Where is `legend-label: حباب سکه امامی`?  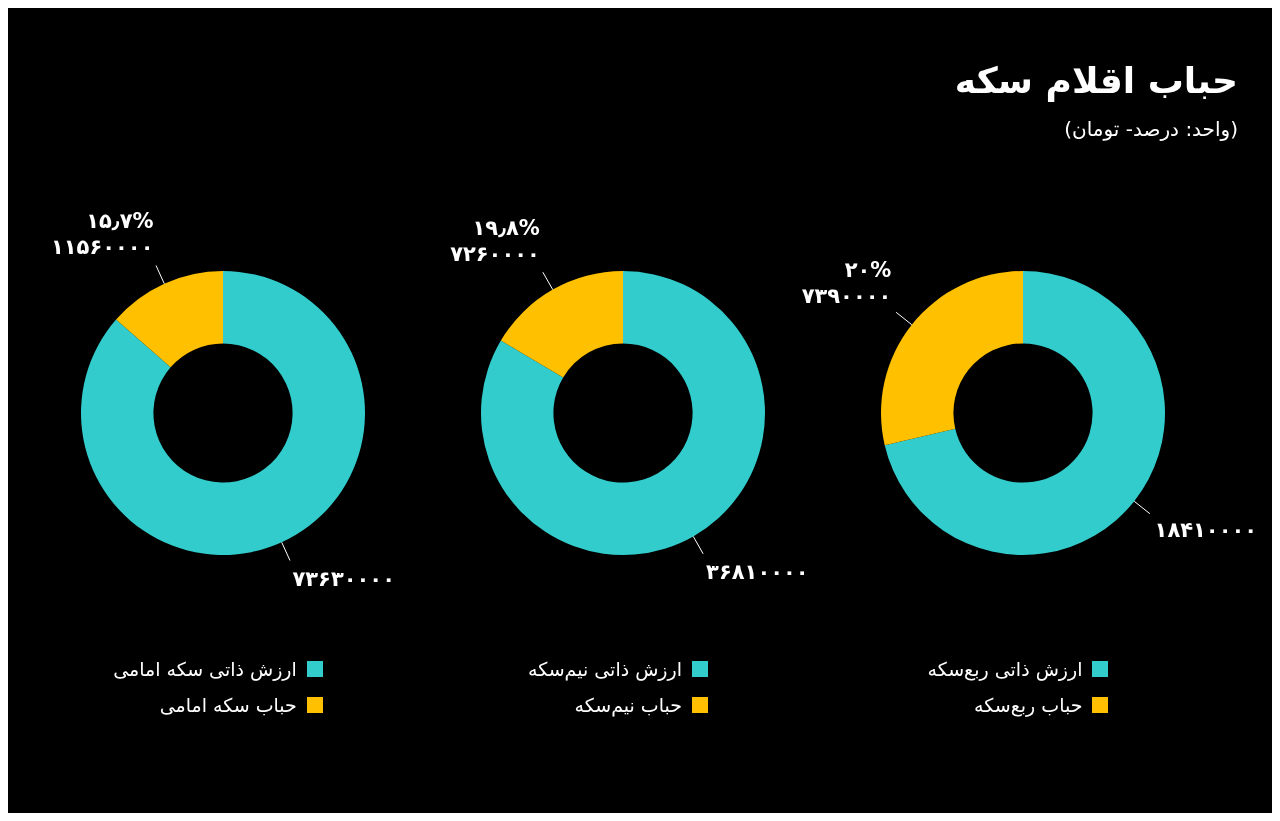 legend-label: حباب سکه امامی is located at coordinates (228, 705).